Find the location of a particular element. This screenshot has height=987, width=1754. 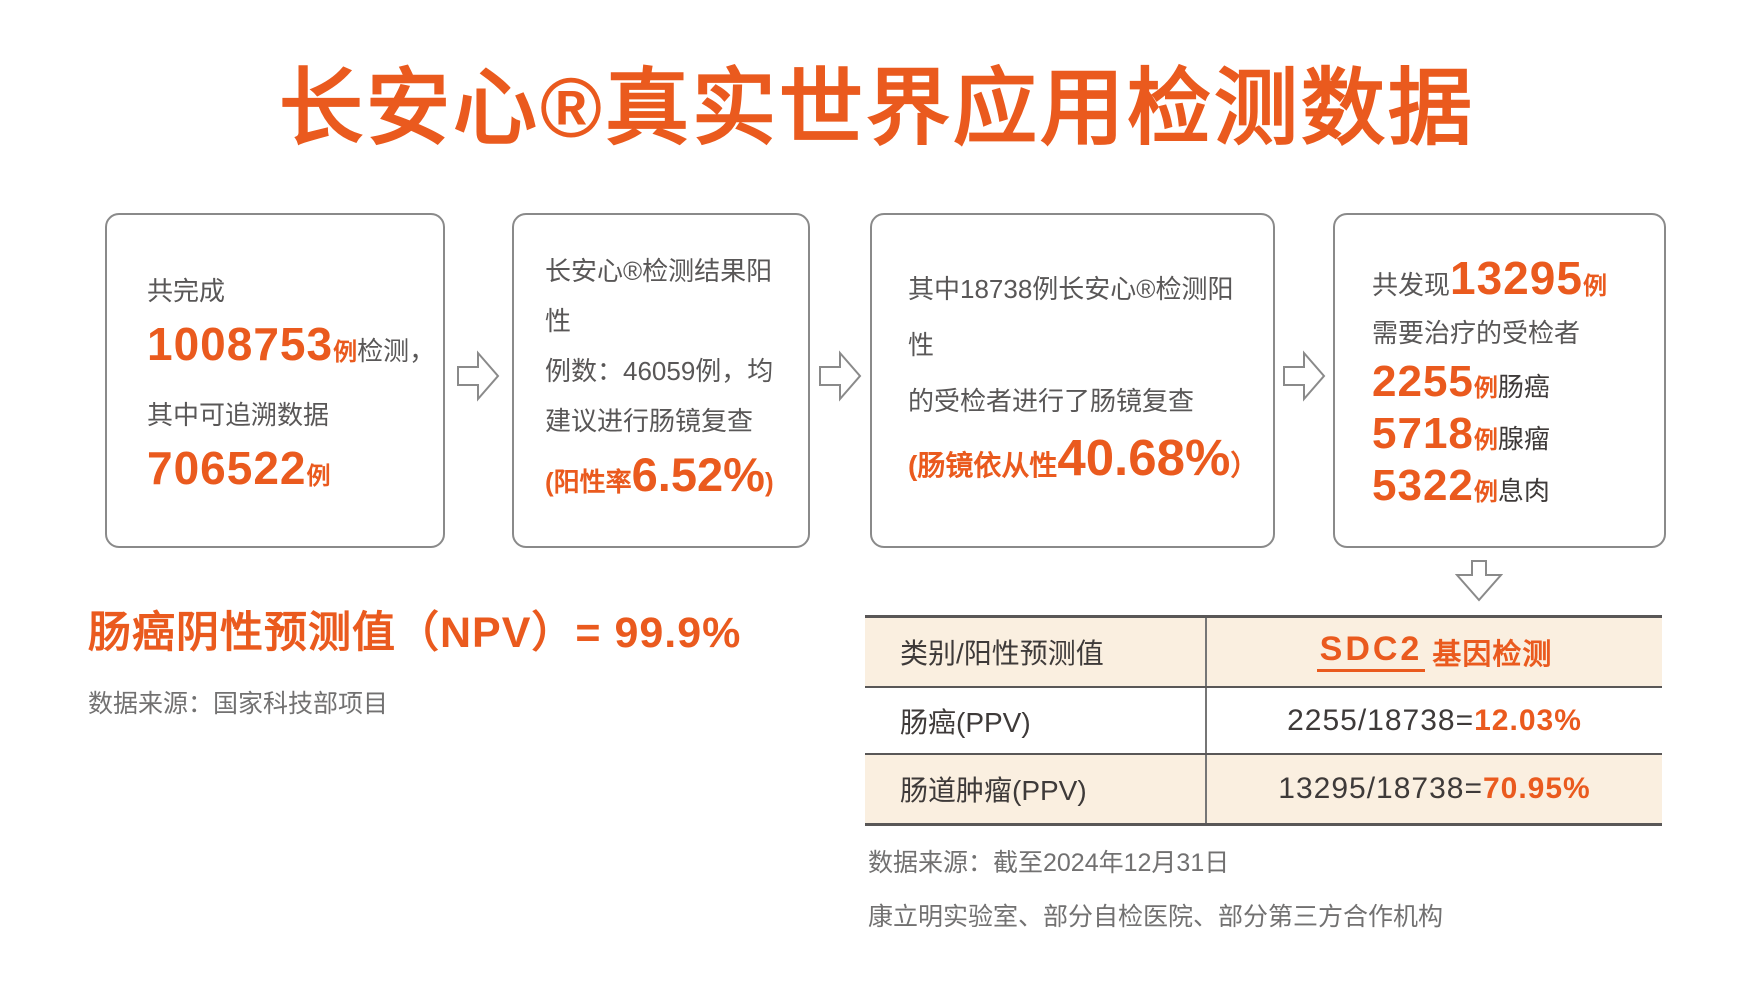

stat-label: 其中可追溯数据 is located at coordinates (238, 414).